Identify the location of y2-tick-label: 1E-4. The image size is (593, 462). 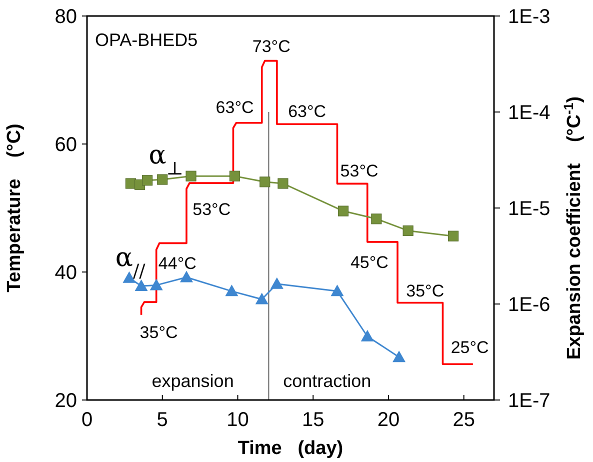
(529, 113).